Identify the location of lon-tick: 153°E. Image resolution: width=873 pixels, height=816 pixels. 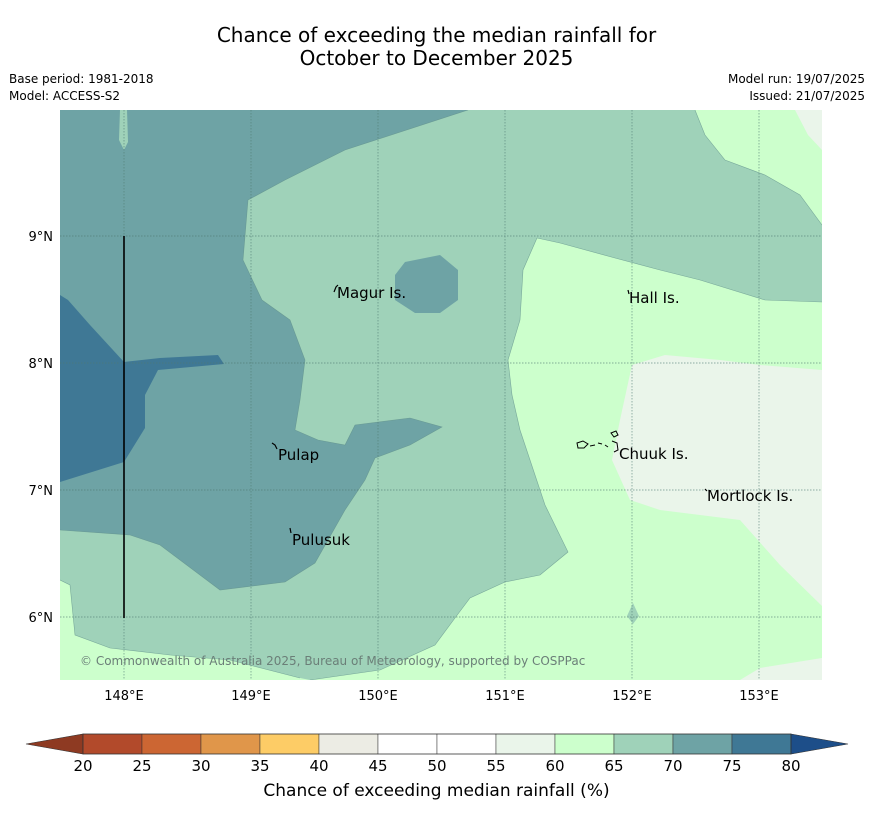
(759, 696).